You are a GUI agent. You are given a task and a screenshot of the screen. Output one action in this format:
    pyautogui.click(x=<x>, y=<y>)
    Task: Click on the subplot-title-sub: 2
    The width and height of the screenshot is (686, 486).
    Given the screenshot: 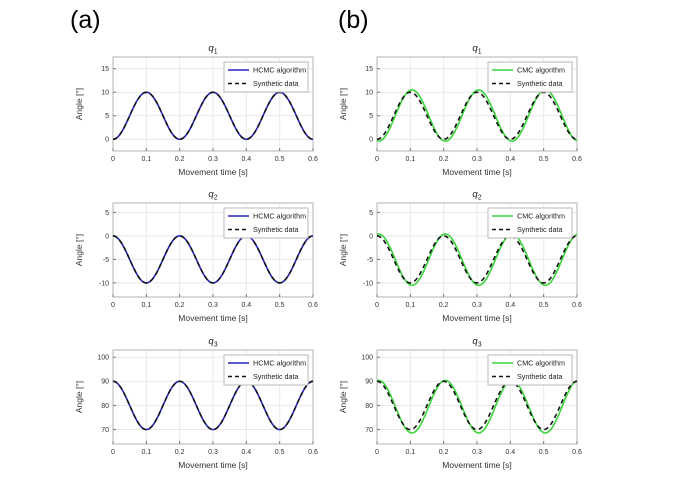 What is the action you would take?
    pyautogui.click(x=216, y=198)
    